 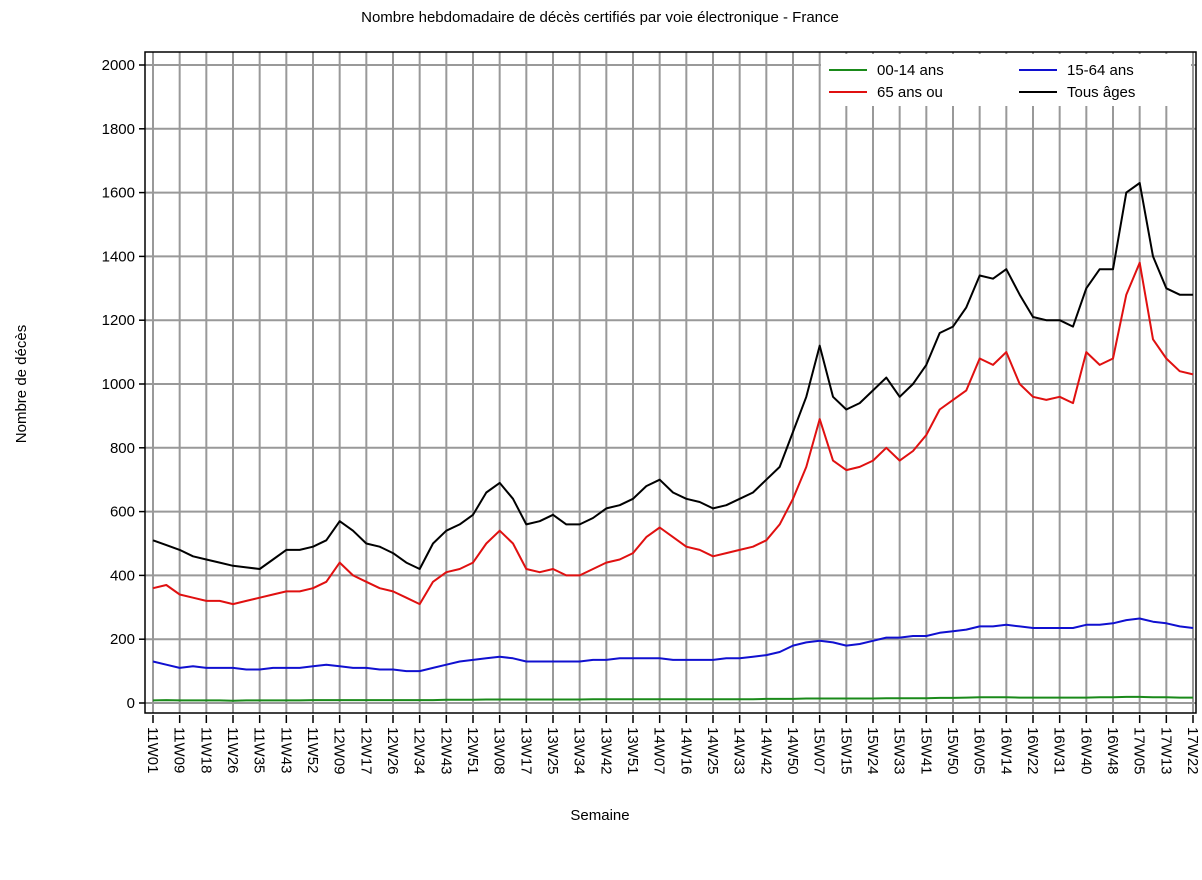 What do you see at coordinates (910, 92) in the screenshot?
I see `legend-label: 65 ans ou` at bounding box center [910, 92].